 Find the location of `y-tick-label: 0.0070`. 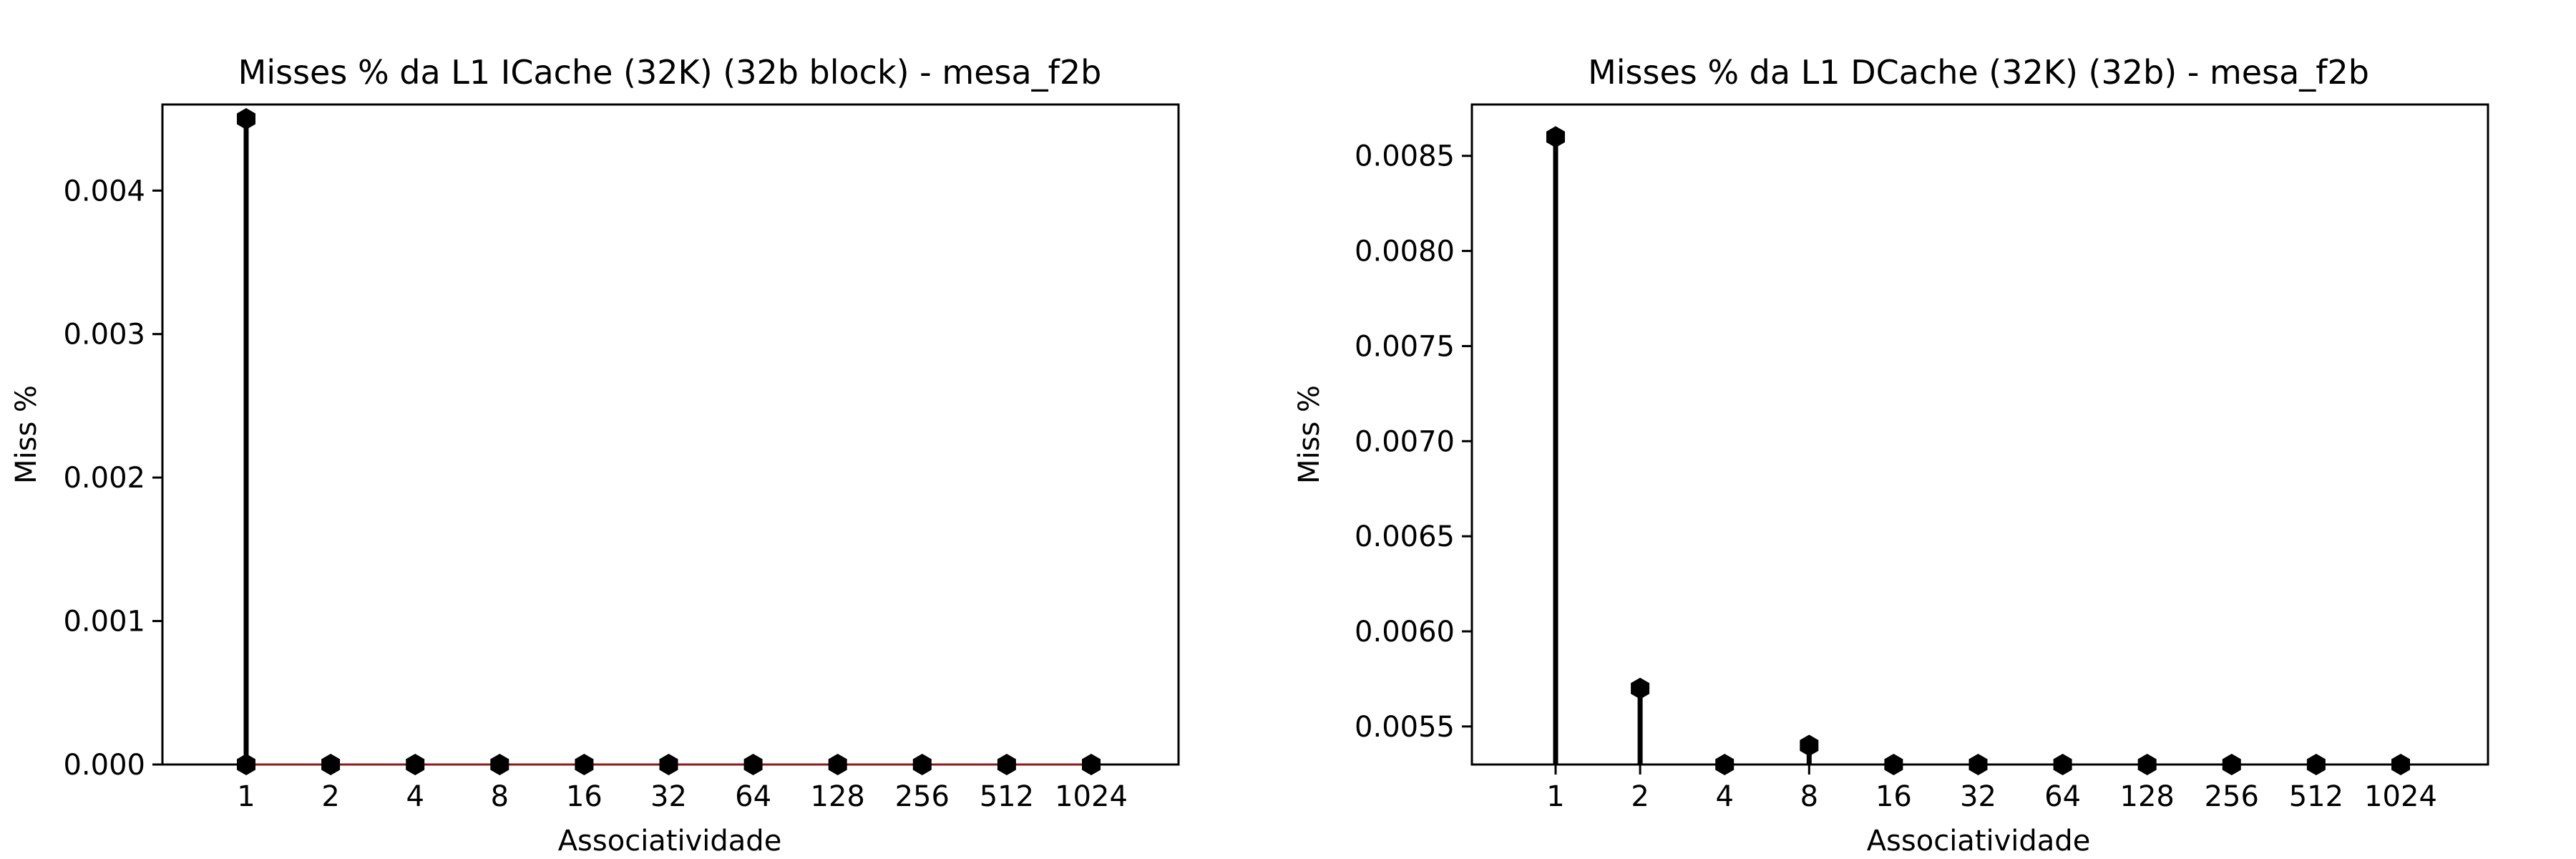

y-tick-label: 0.0070 is located at coordinates (1405, 441).